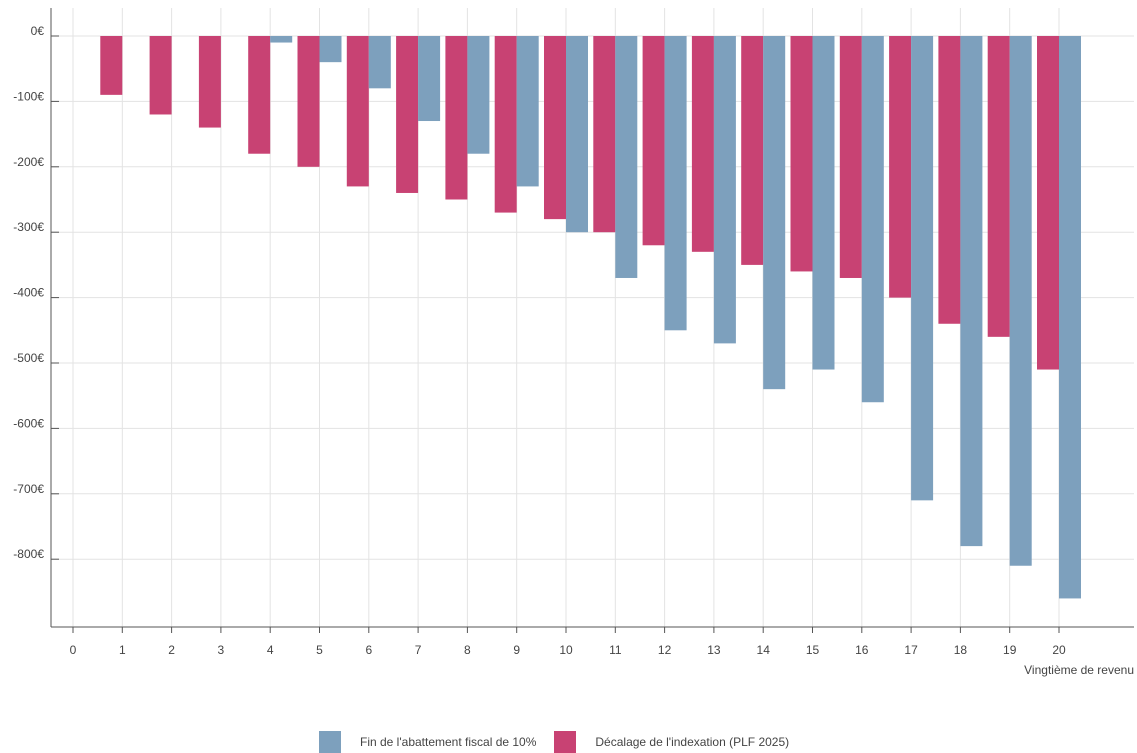  I want to click on x-tick-label: 19, so click(1010, 650).